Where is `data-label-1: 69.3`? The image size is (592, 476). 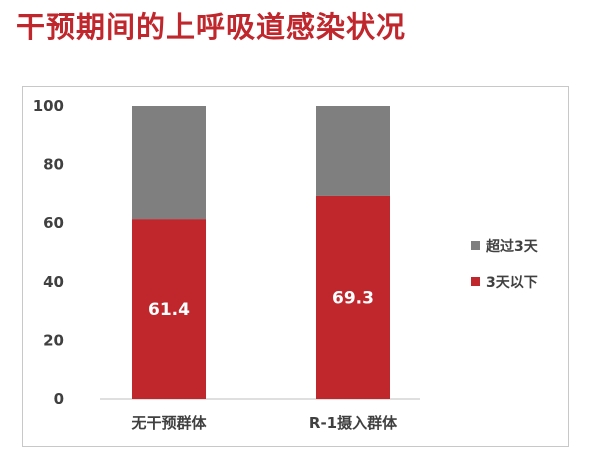 data-label-1: 69.3 is located at coordinates (353, 298).